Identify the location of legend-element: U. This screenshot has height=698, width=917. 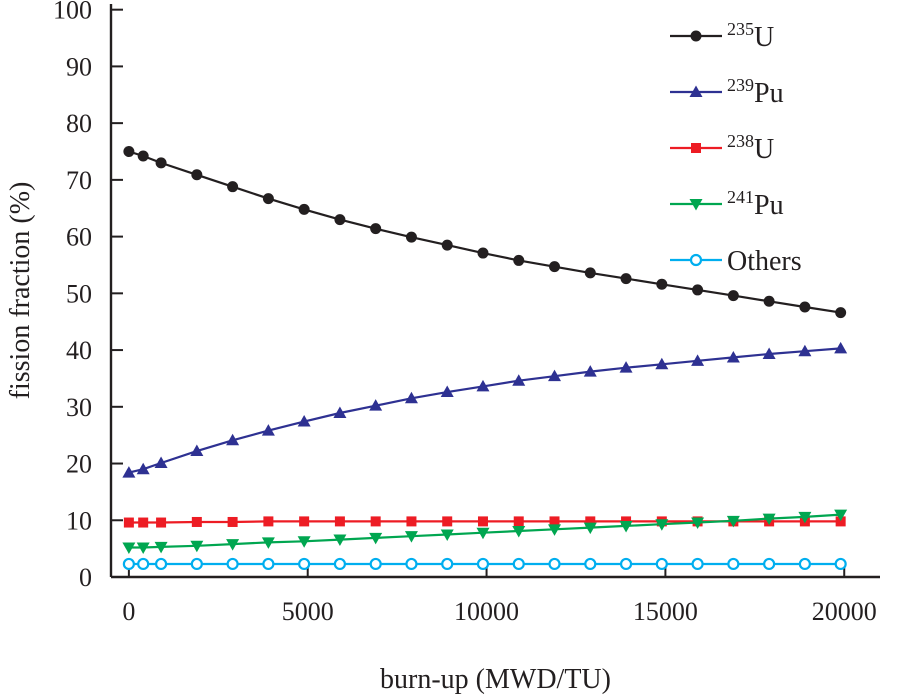
(764, 149).